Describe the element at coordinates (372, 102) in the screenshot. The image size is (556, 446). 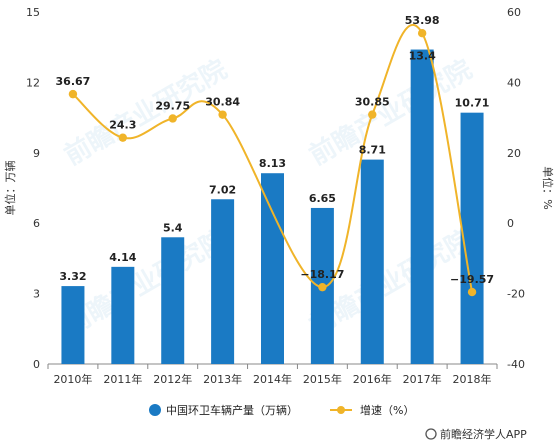
I see `line-value-label: 30.85` at that location.